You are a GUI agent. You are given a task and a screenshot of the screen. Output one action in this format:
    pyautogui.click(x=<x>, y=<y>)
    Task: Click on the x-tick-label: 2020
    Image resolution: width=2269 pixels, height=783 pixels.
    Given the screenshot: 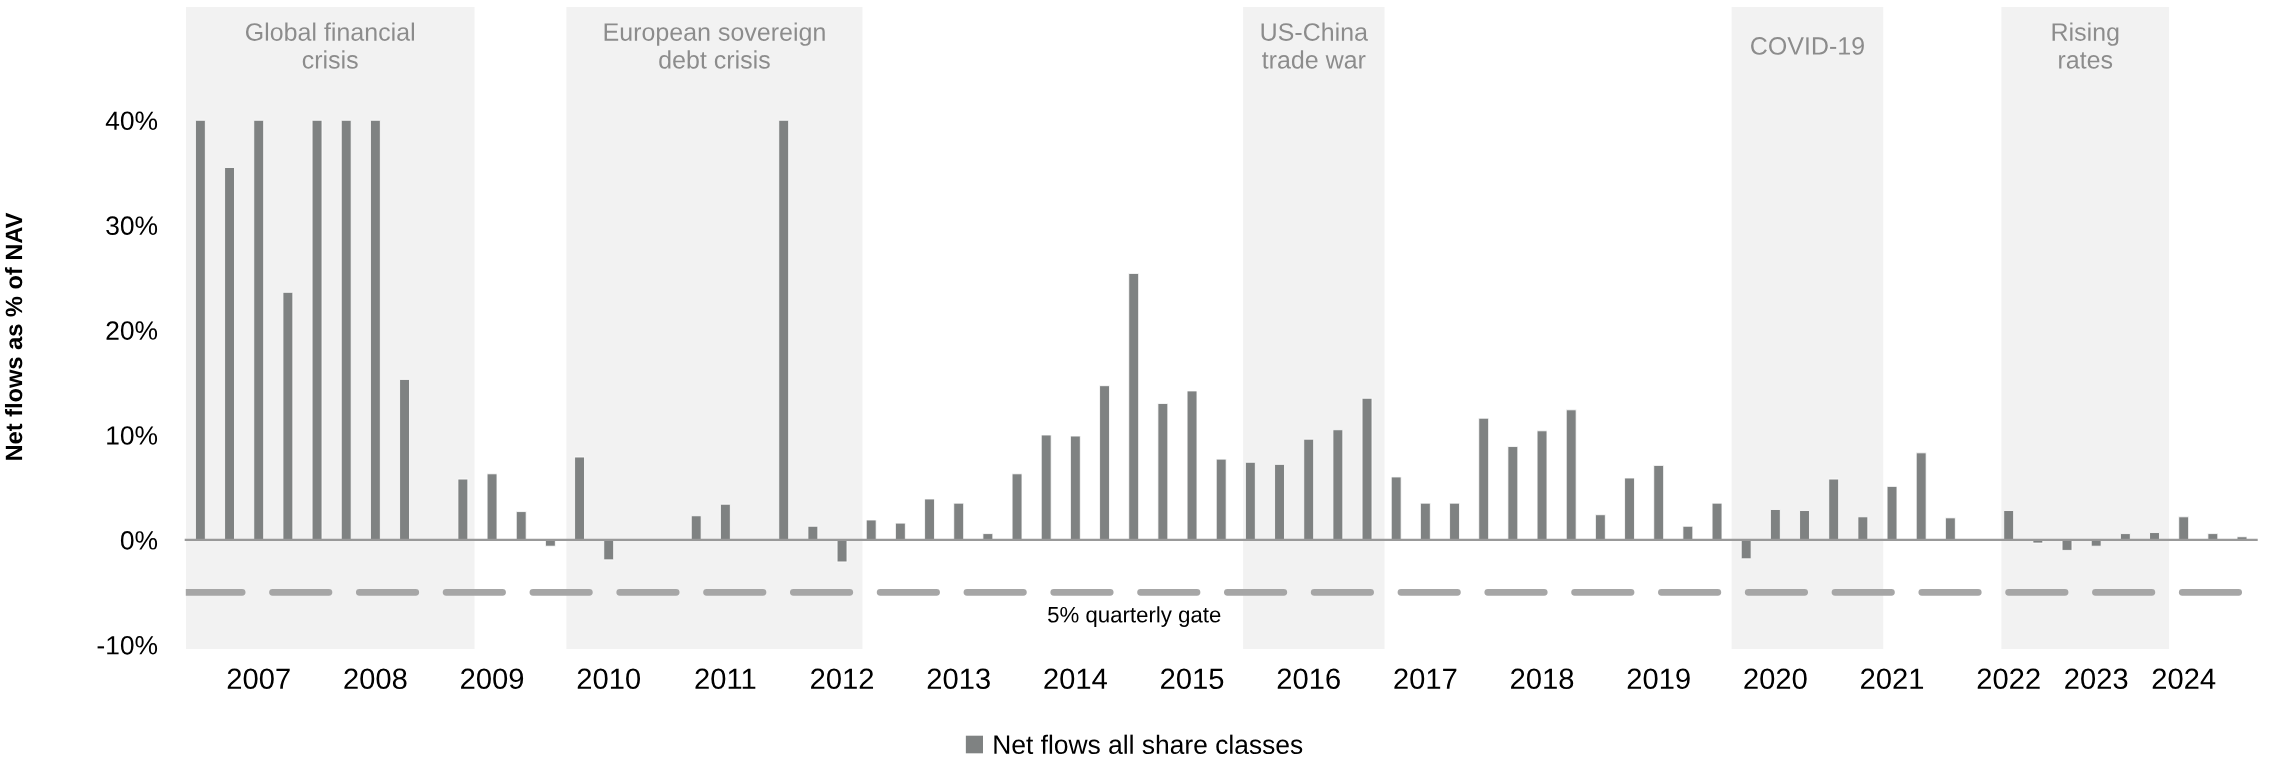 What is the action you would take?
    pyautogui.click(x=1775, y=679)
    